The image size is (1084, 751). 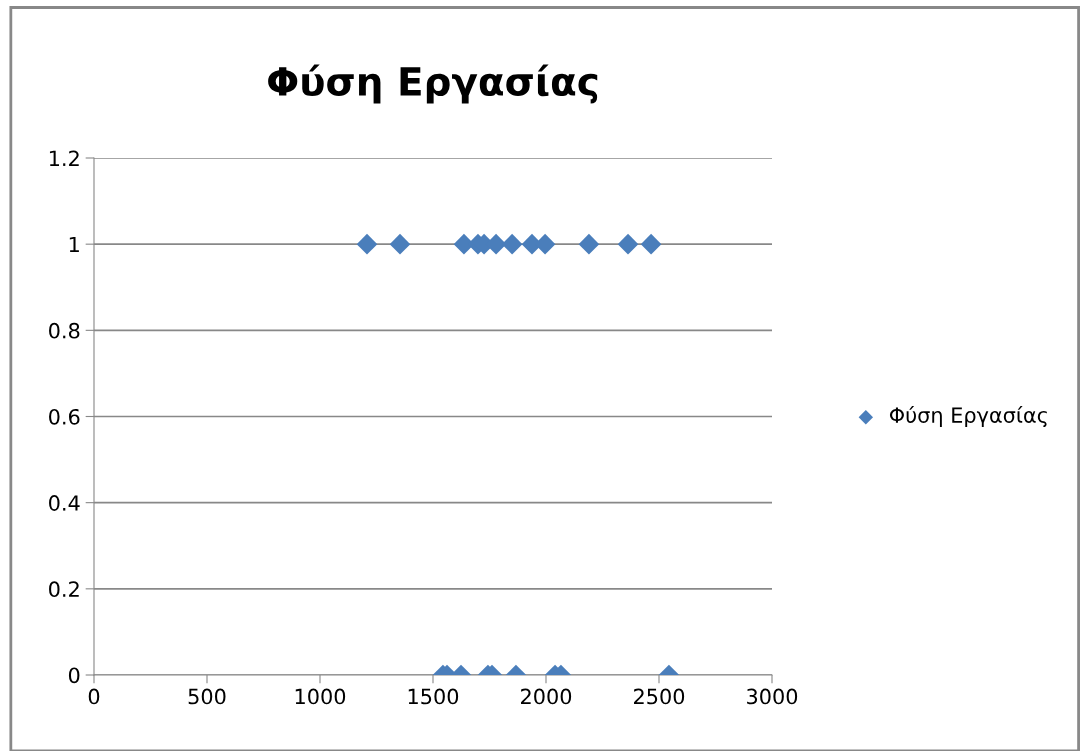 What do you see at coordinates (320, 696) in the screenshot?
I see `x-tick-label: 1000` at bounding box center [320, 696].